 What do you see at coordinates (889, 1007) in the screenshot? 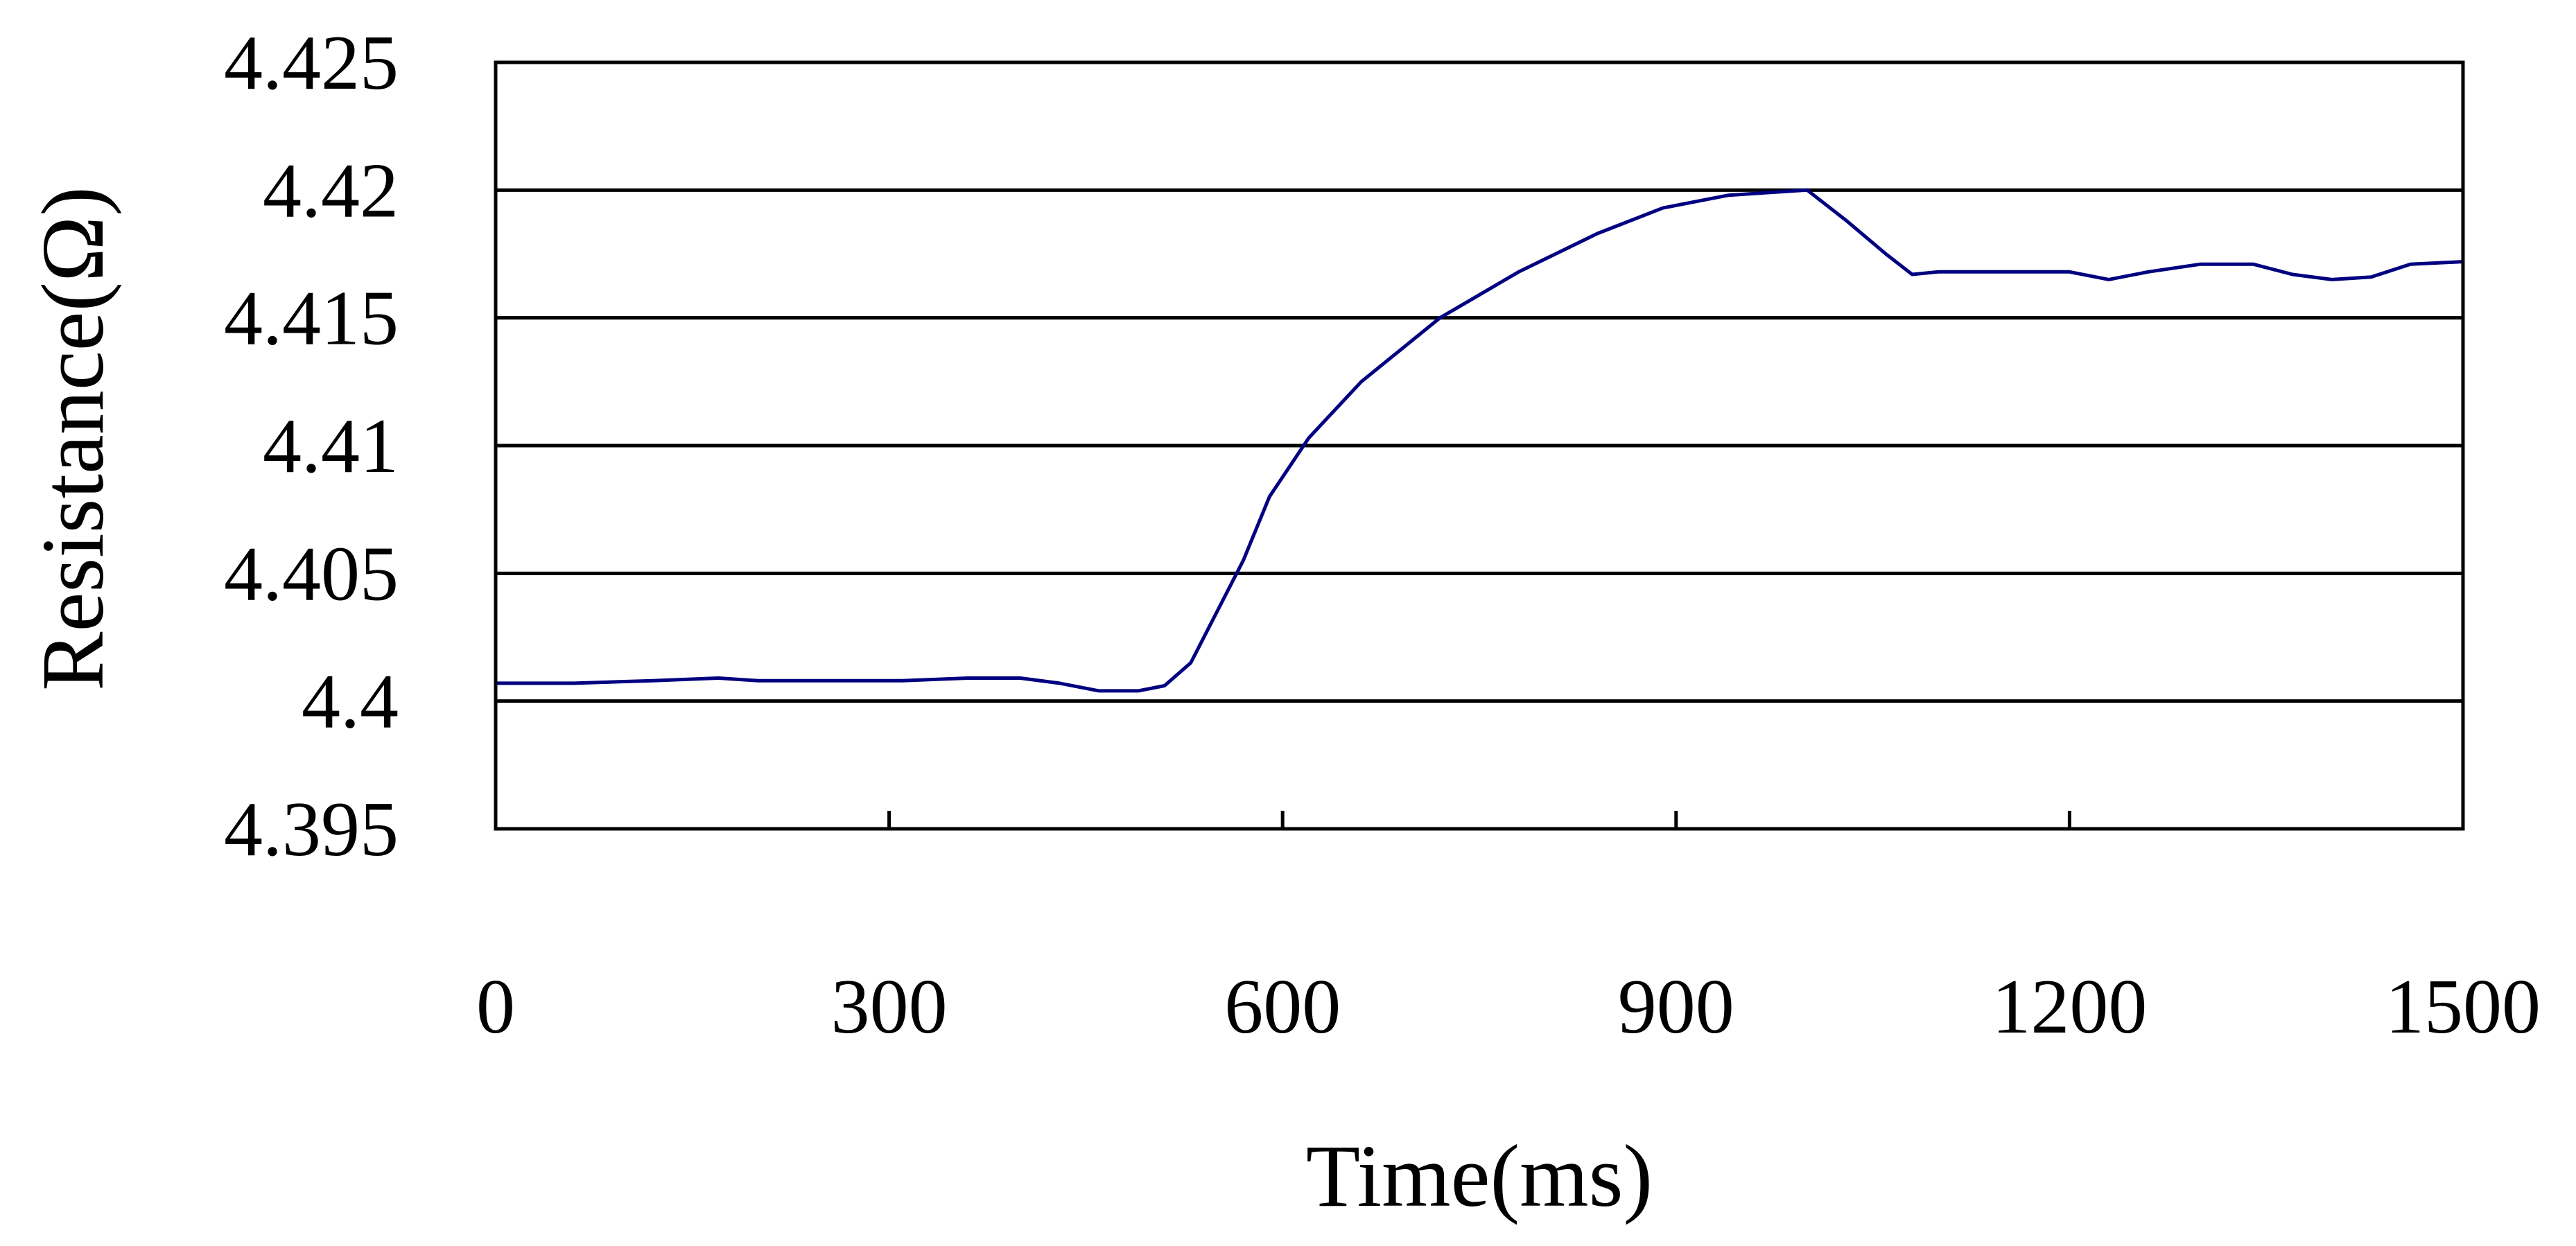
I see `x-tick-label: 300` at bounding box center [889, 1007].